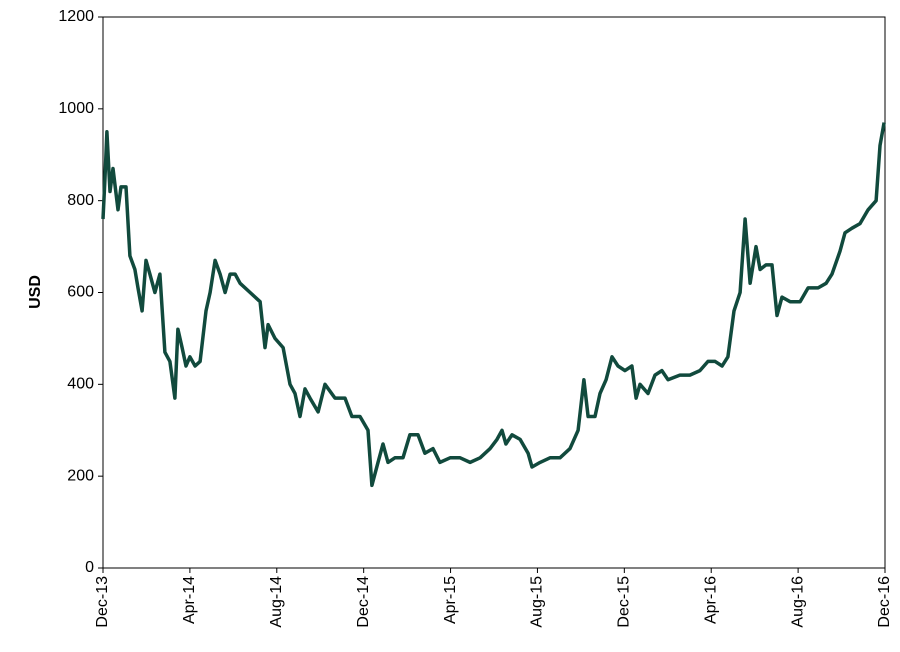 Image resolution: width=900 pixels, height=652 pixels. Describe the element at coordinates (80, 292) in the screenshot. I see `y-tick-label: 600` at that location.